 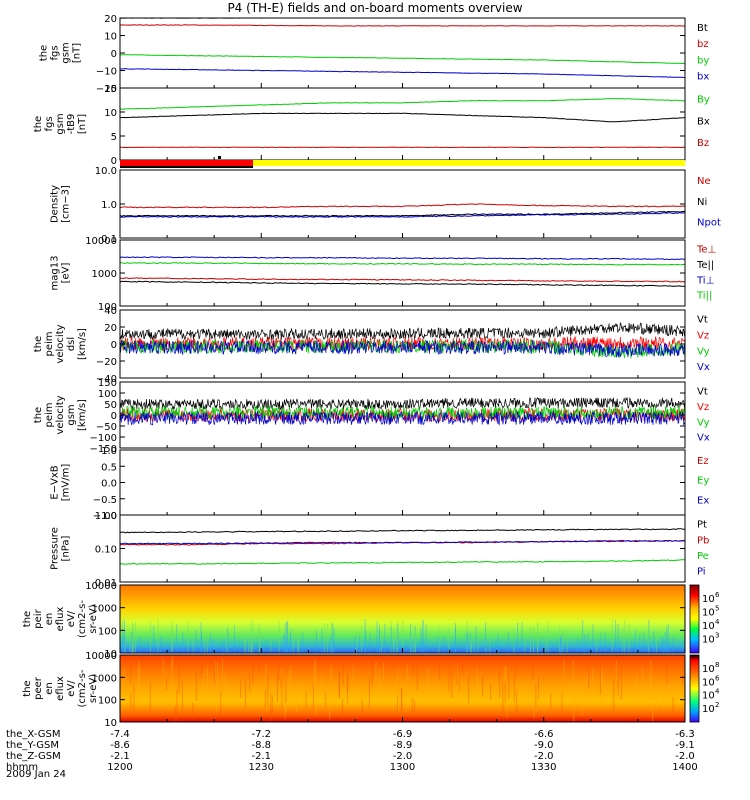 I want to click on legend-entry: Bt, so click(x=702, y=28).